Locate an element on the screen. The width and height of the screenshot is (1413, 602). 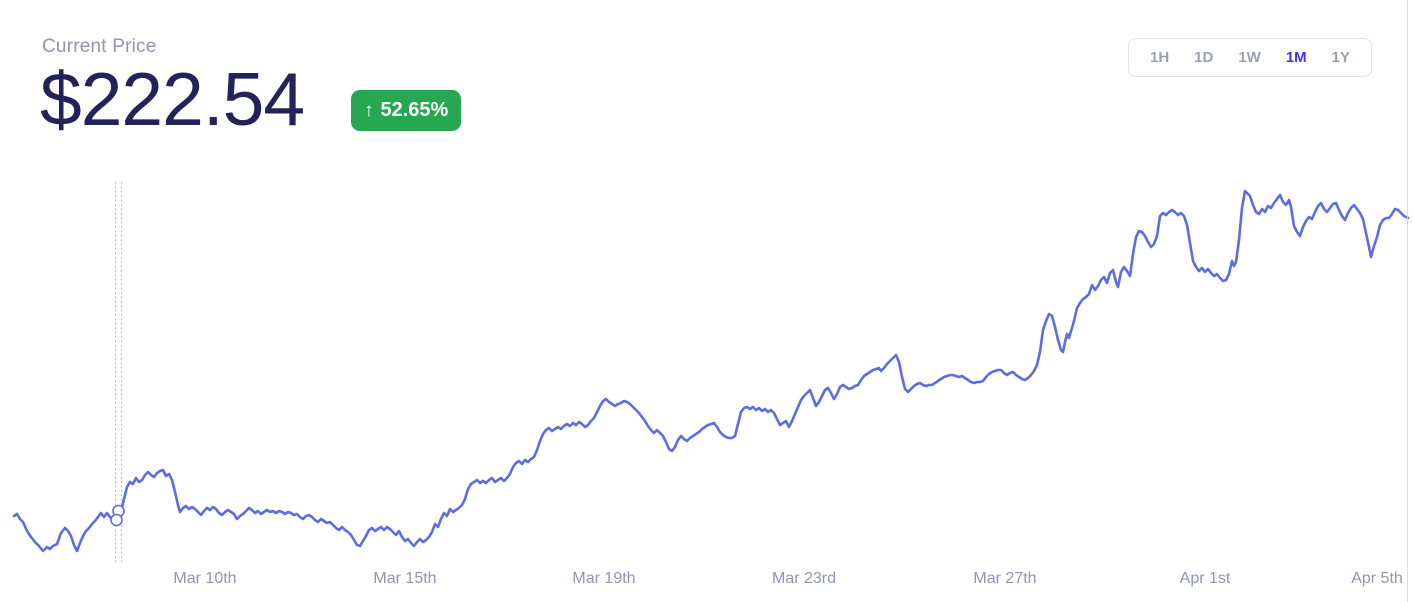
timeframe-1m: 1M is located at coordinates (1296, 57).